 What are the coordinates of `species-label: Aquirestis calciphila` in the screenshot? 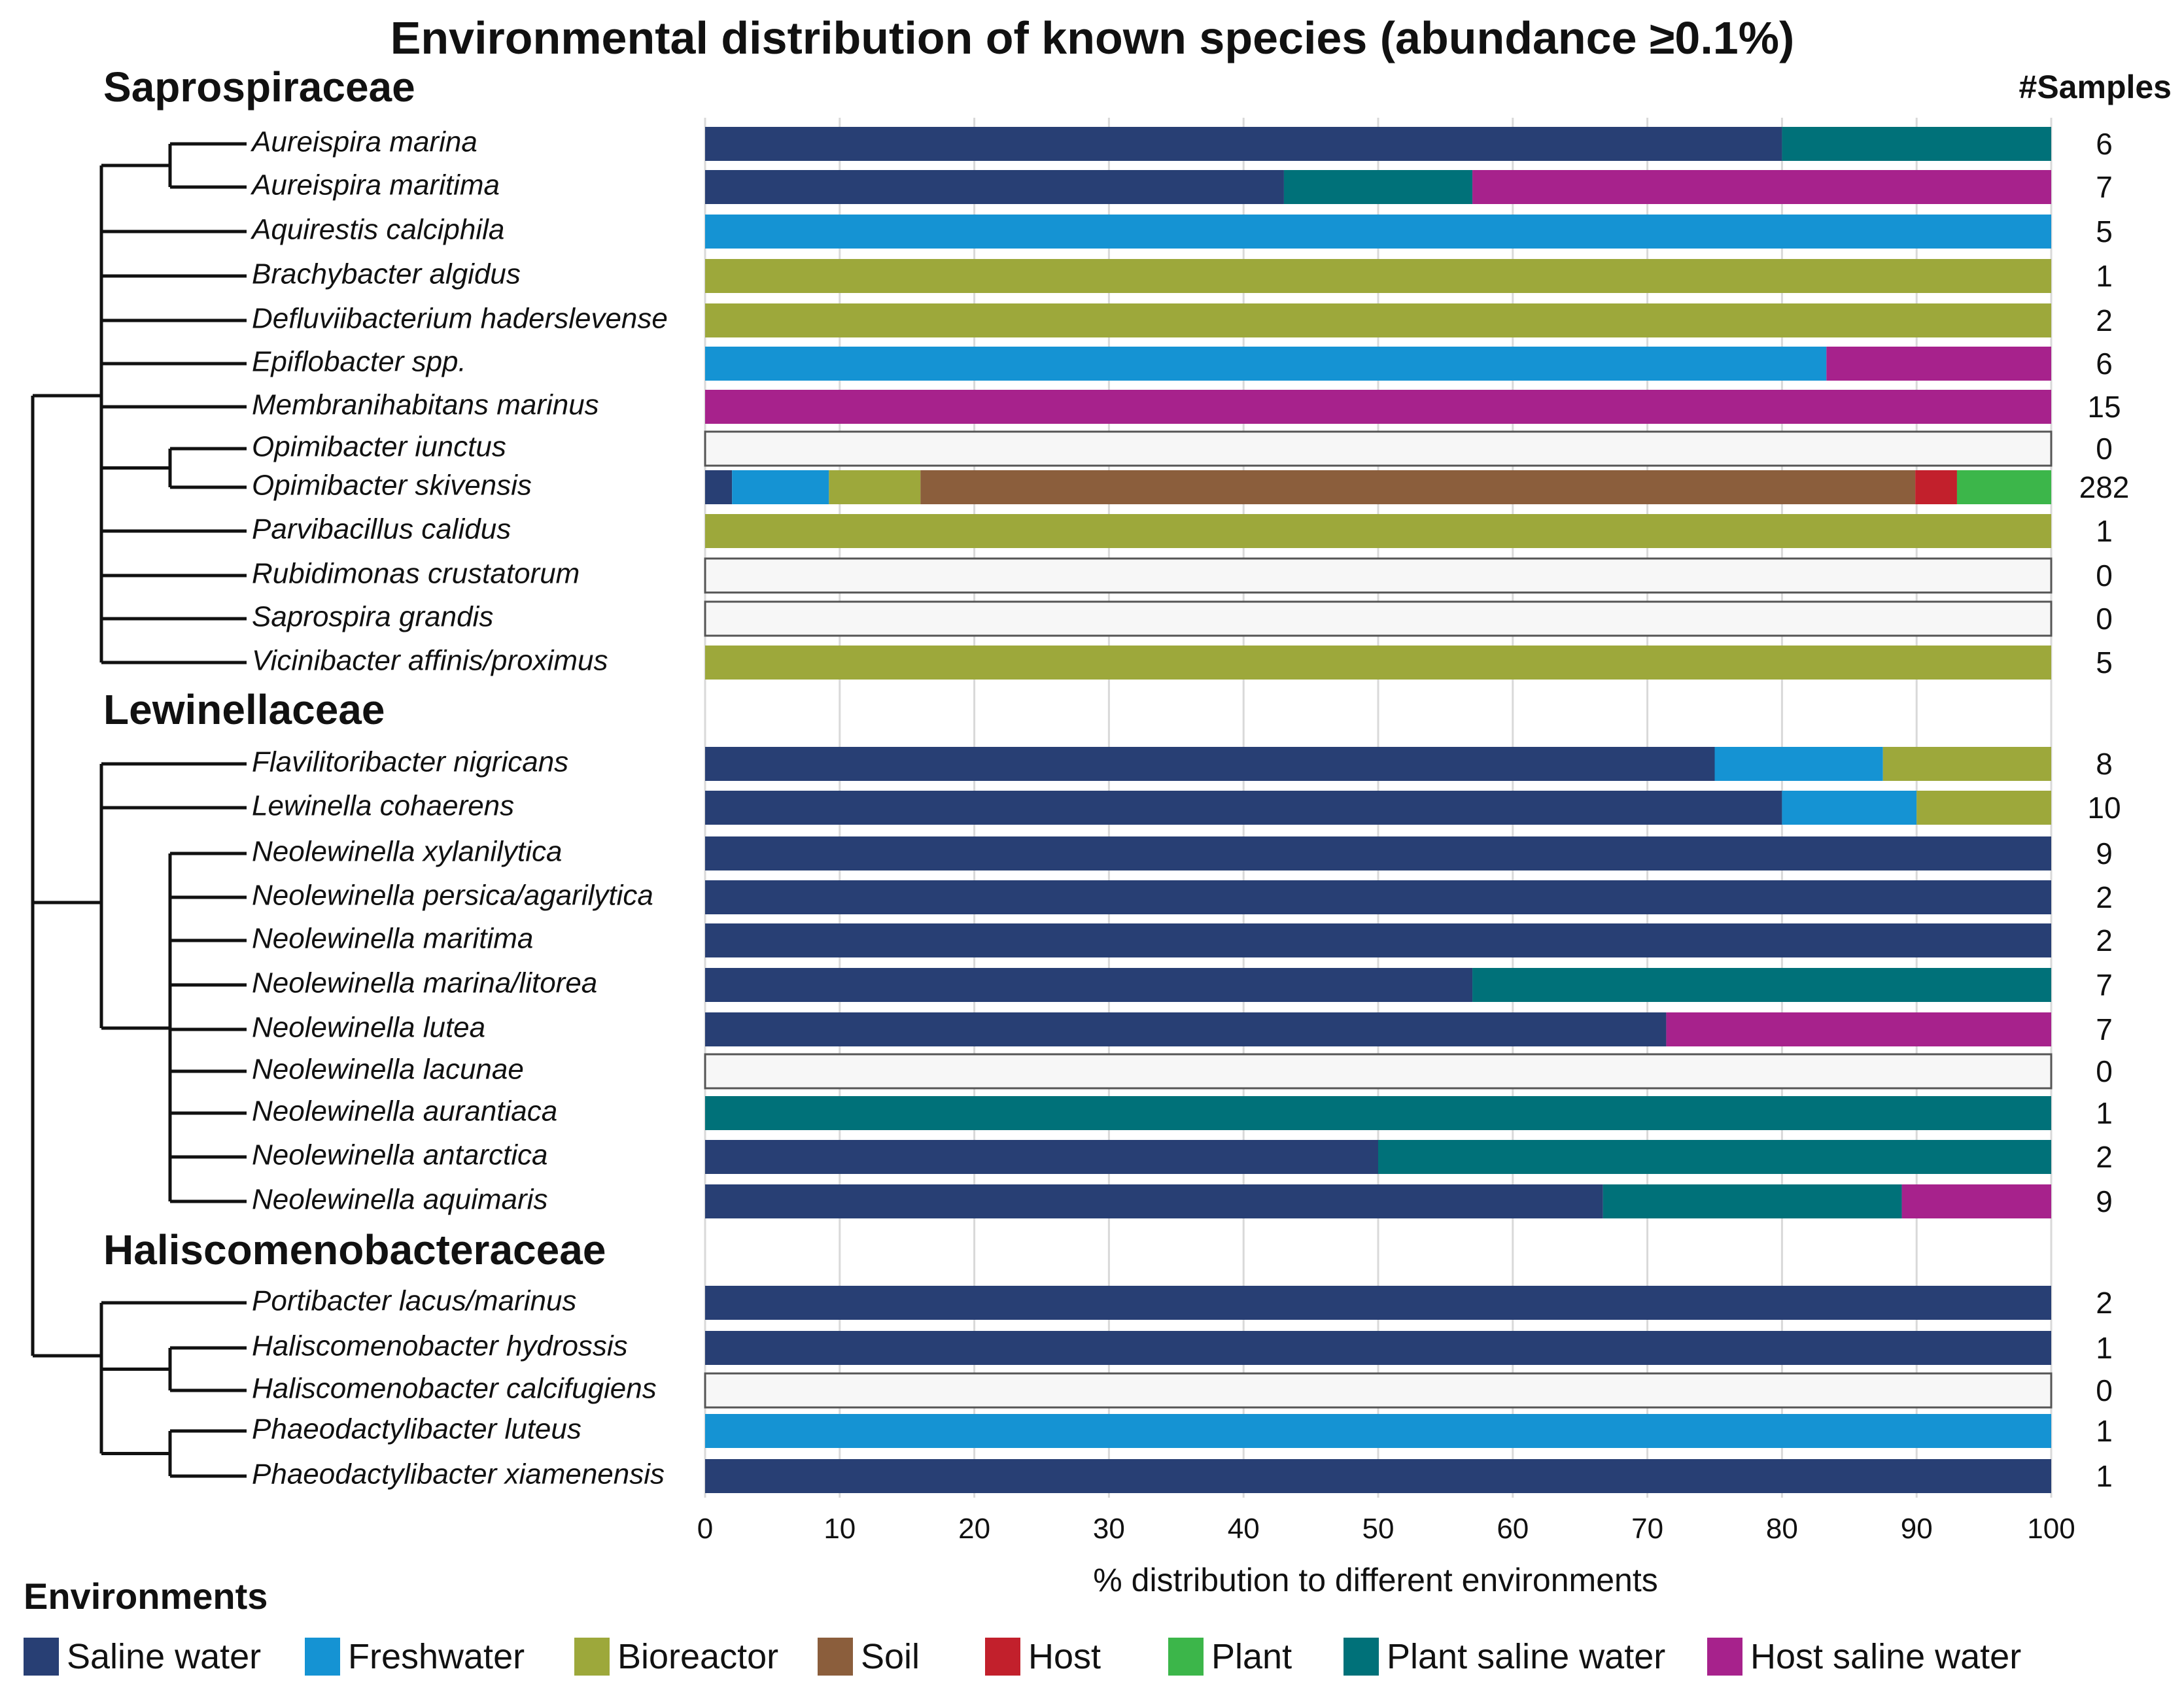 It's located at (377, 230).